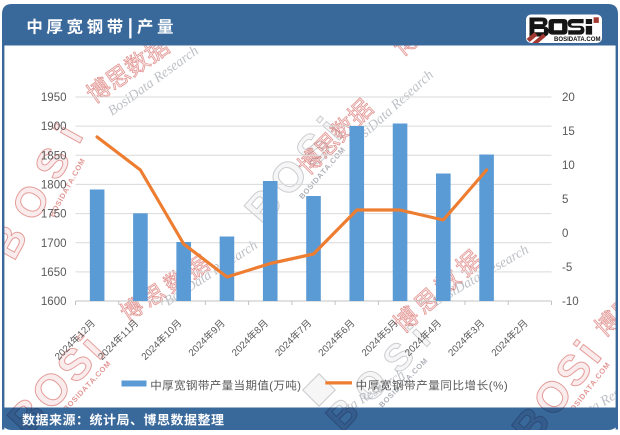 The image size is (620, 435). Describe the element at coordinates (54, 215) in the screenshot. I see `svg-text: 1750` at that location.